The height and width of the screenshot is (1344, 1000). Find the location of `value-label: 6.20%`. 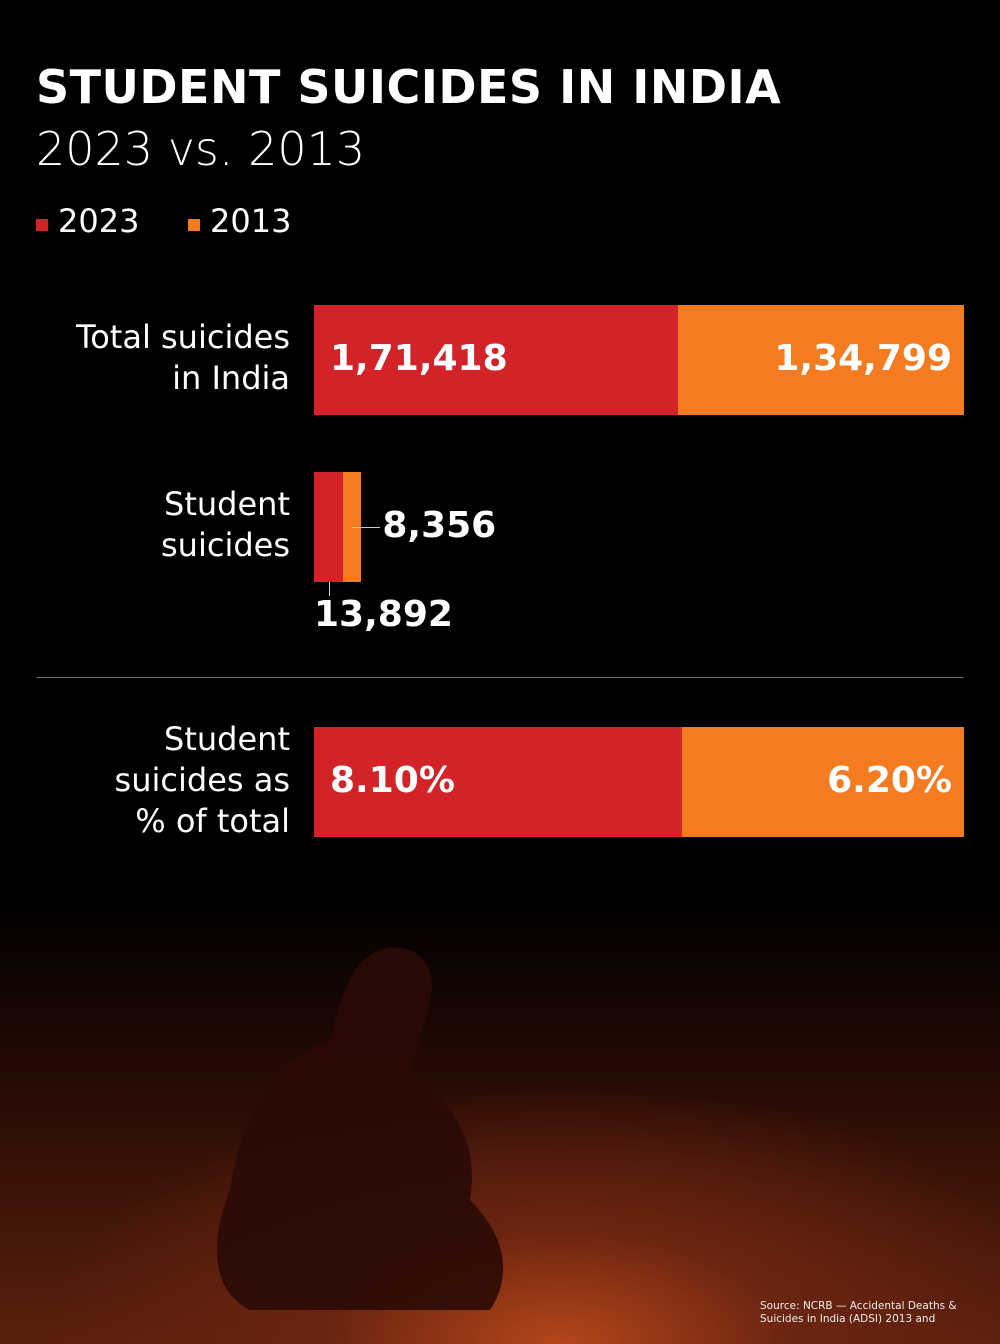

value-label: 6.20% is located at coordinates (889, 780).